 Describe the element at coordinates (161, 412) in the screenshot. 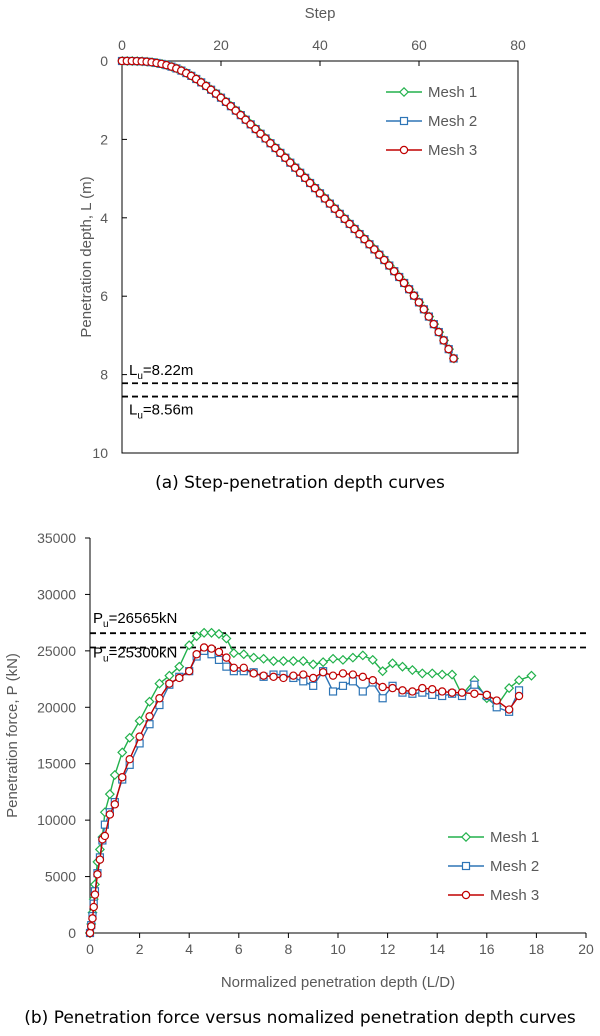

I see `reference-label-2: Lu=8.56m` at that location.